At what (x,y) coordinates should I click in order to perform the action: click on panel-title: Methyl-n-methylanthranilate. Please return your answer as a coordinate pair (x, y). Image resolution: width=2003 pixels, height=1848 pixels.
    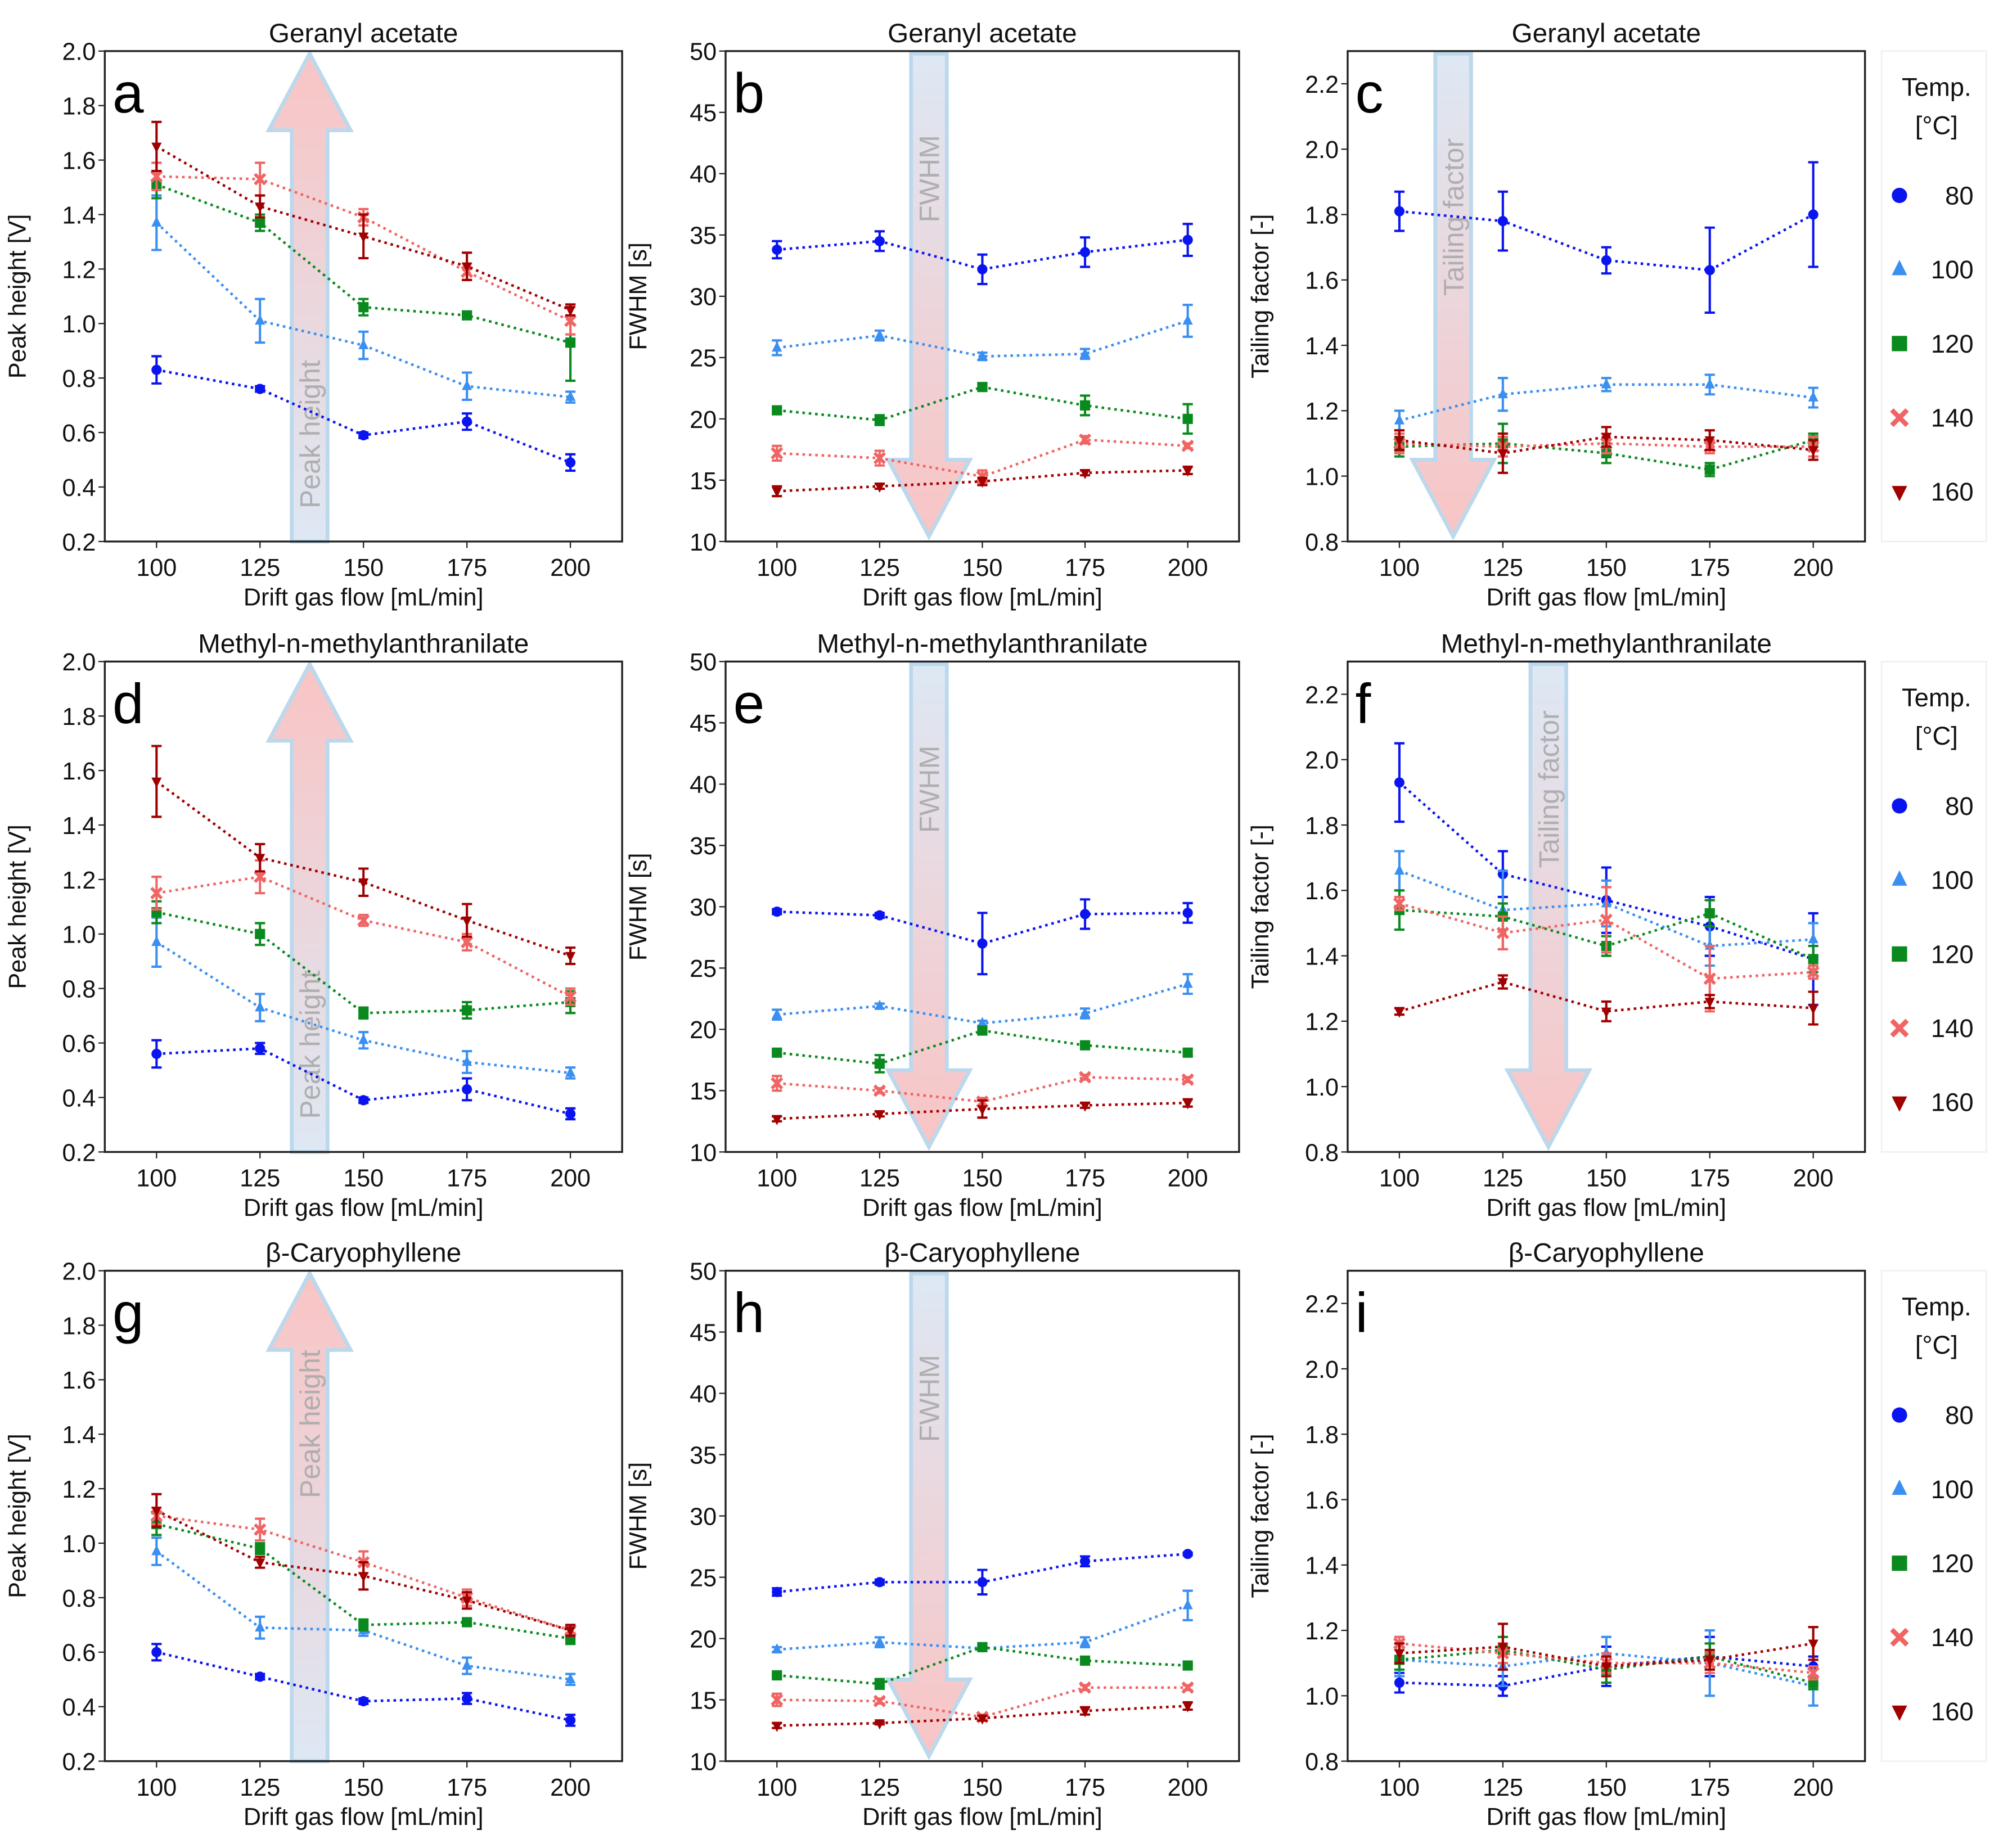
    Looking at the image, I should click on (363, 644).